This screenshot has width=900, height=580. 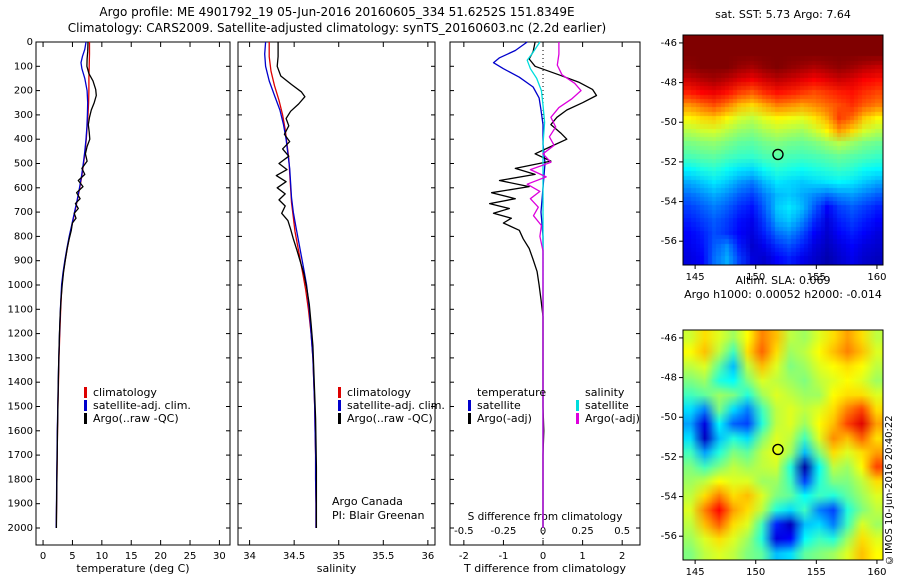 I want to click on svg-text: temperature (deg C), so click(x=132, y=568).